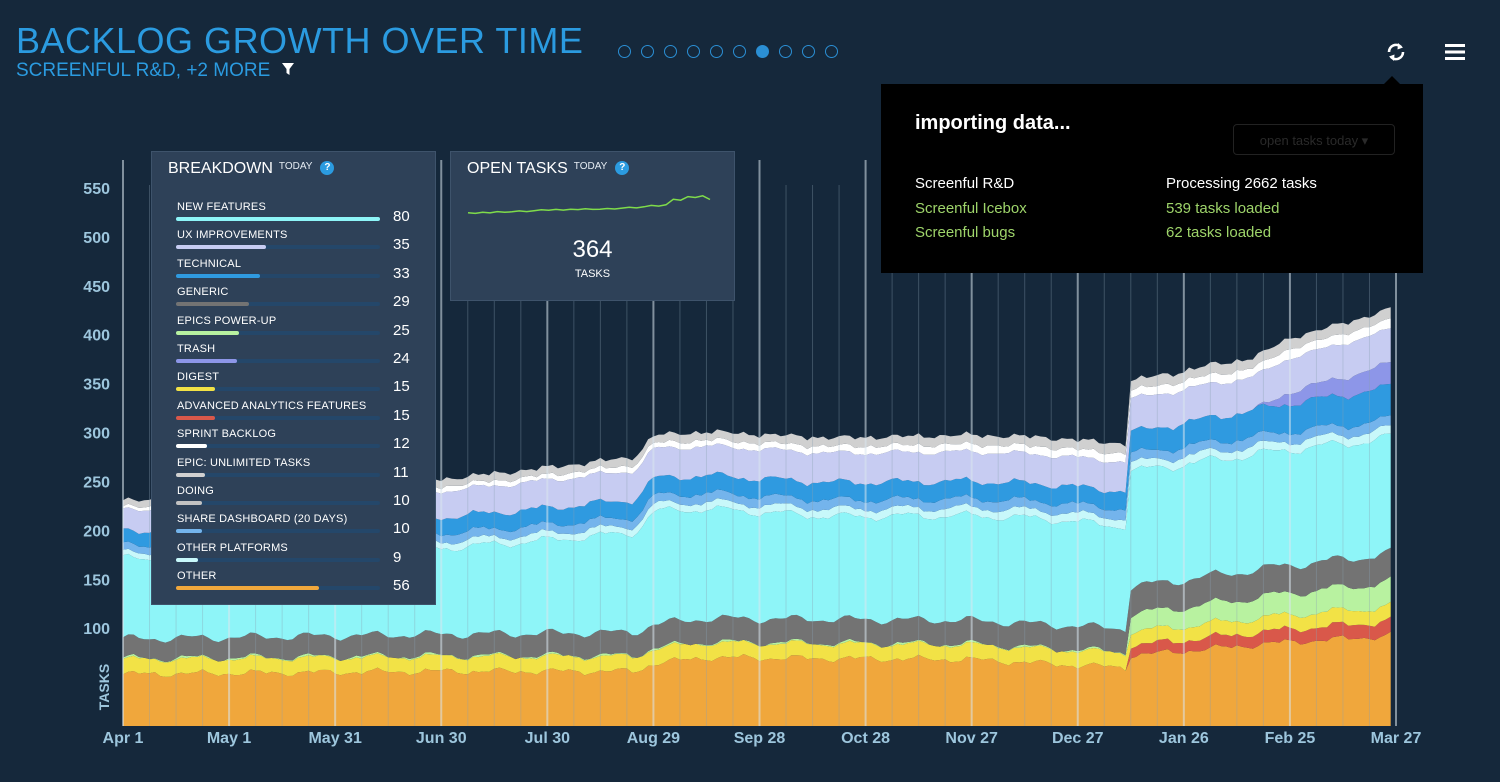  Describe the element at coordinates (728, 51) in the screenshot. I see `slide-pagination` at that location.